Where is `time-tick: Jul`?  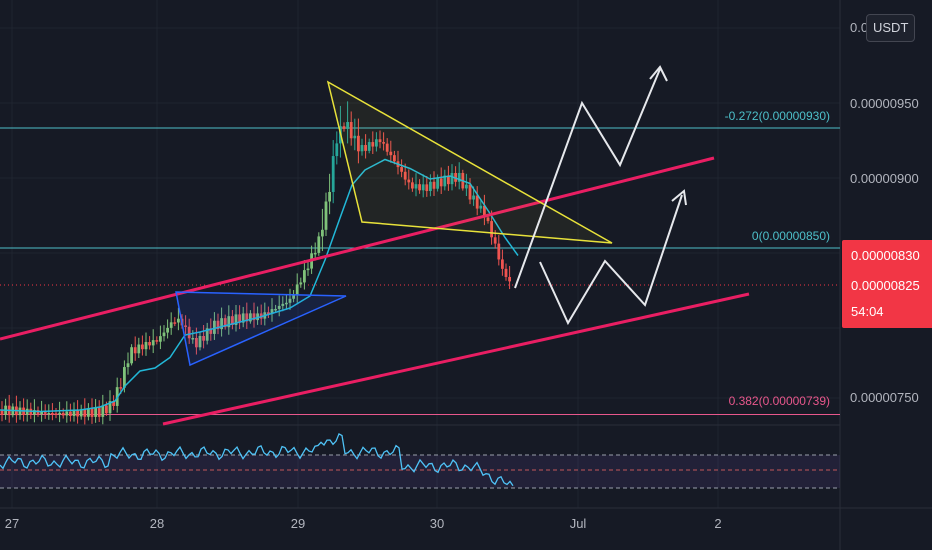 time-tick: Jul is located at coordinates (578, 523).